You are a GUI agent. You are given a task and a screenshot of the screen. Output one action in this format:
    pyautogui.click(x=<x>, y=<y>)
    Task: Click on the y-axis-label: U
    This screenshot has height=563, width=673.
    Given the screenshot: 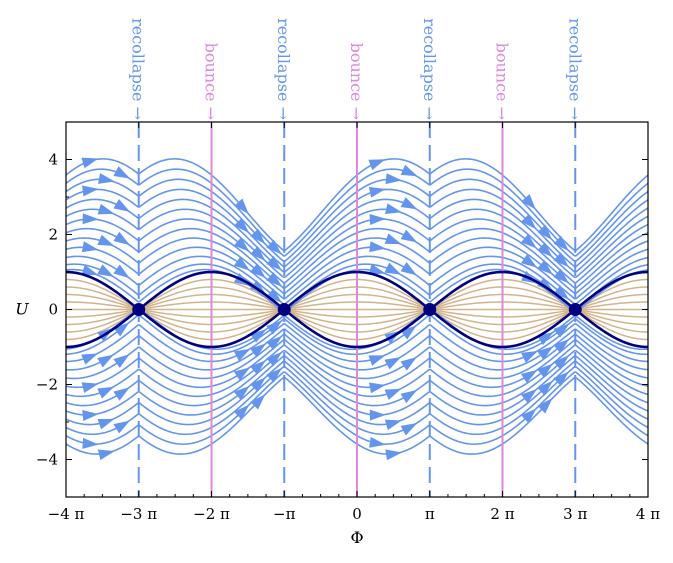 What is the action you would take?
    pyautogui.click(x=22, y=309)
    